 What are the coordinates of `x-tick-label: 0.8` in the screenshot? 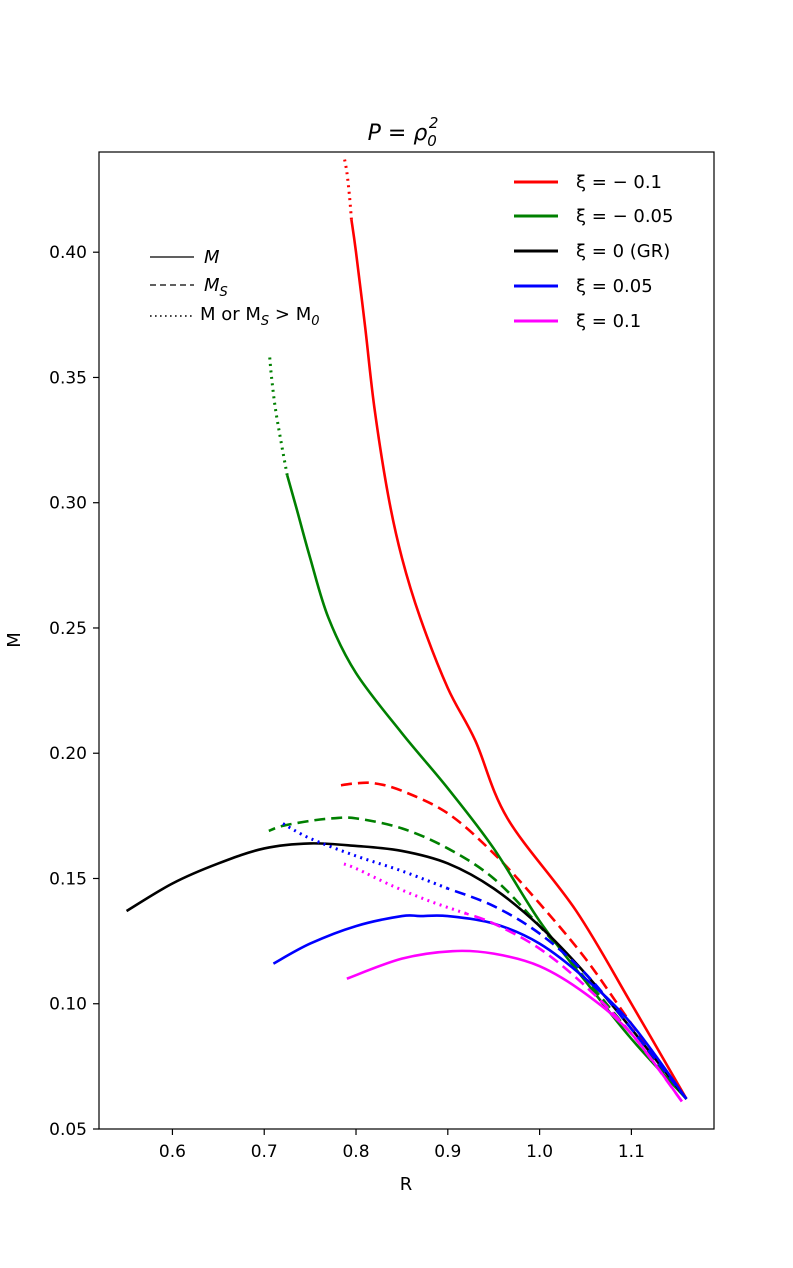 It's located at (355, 1152).